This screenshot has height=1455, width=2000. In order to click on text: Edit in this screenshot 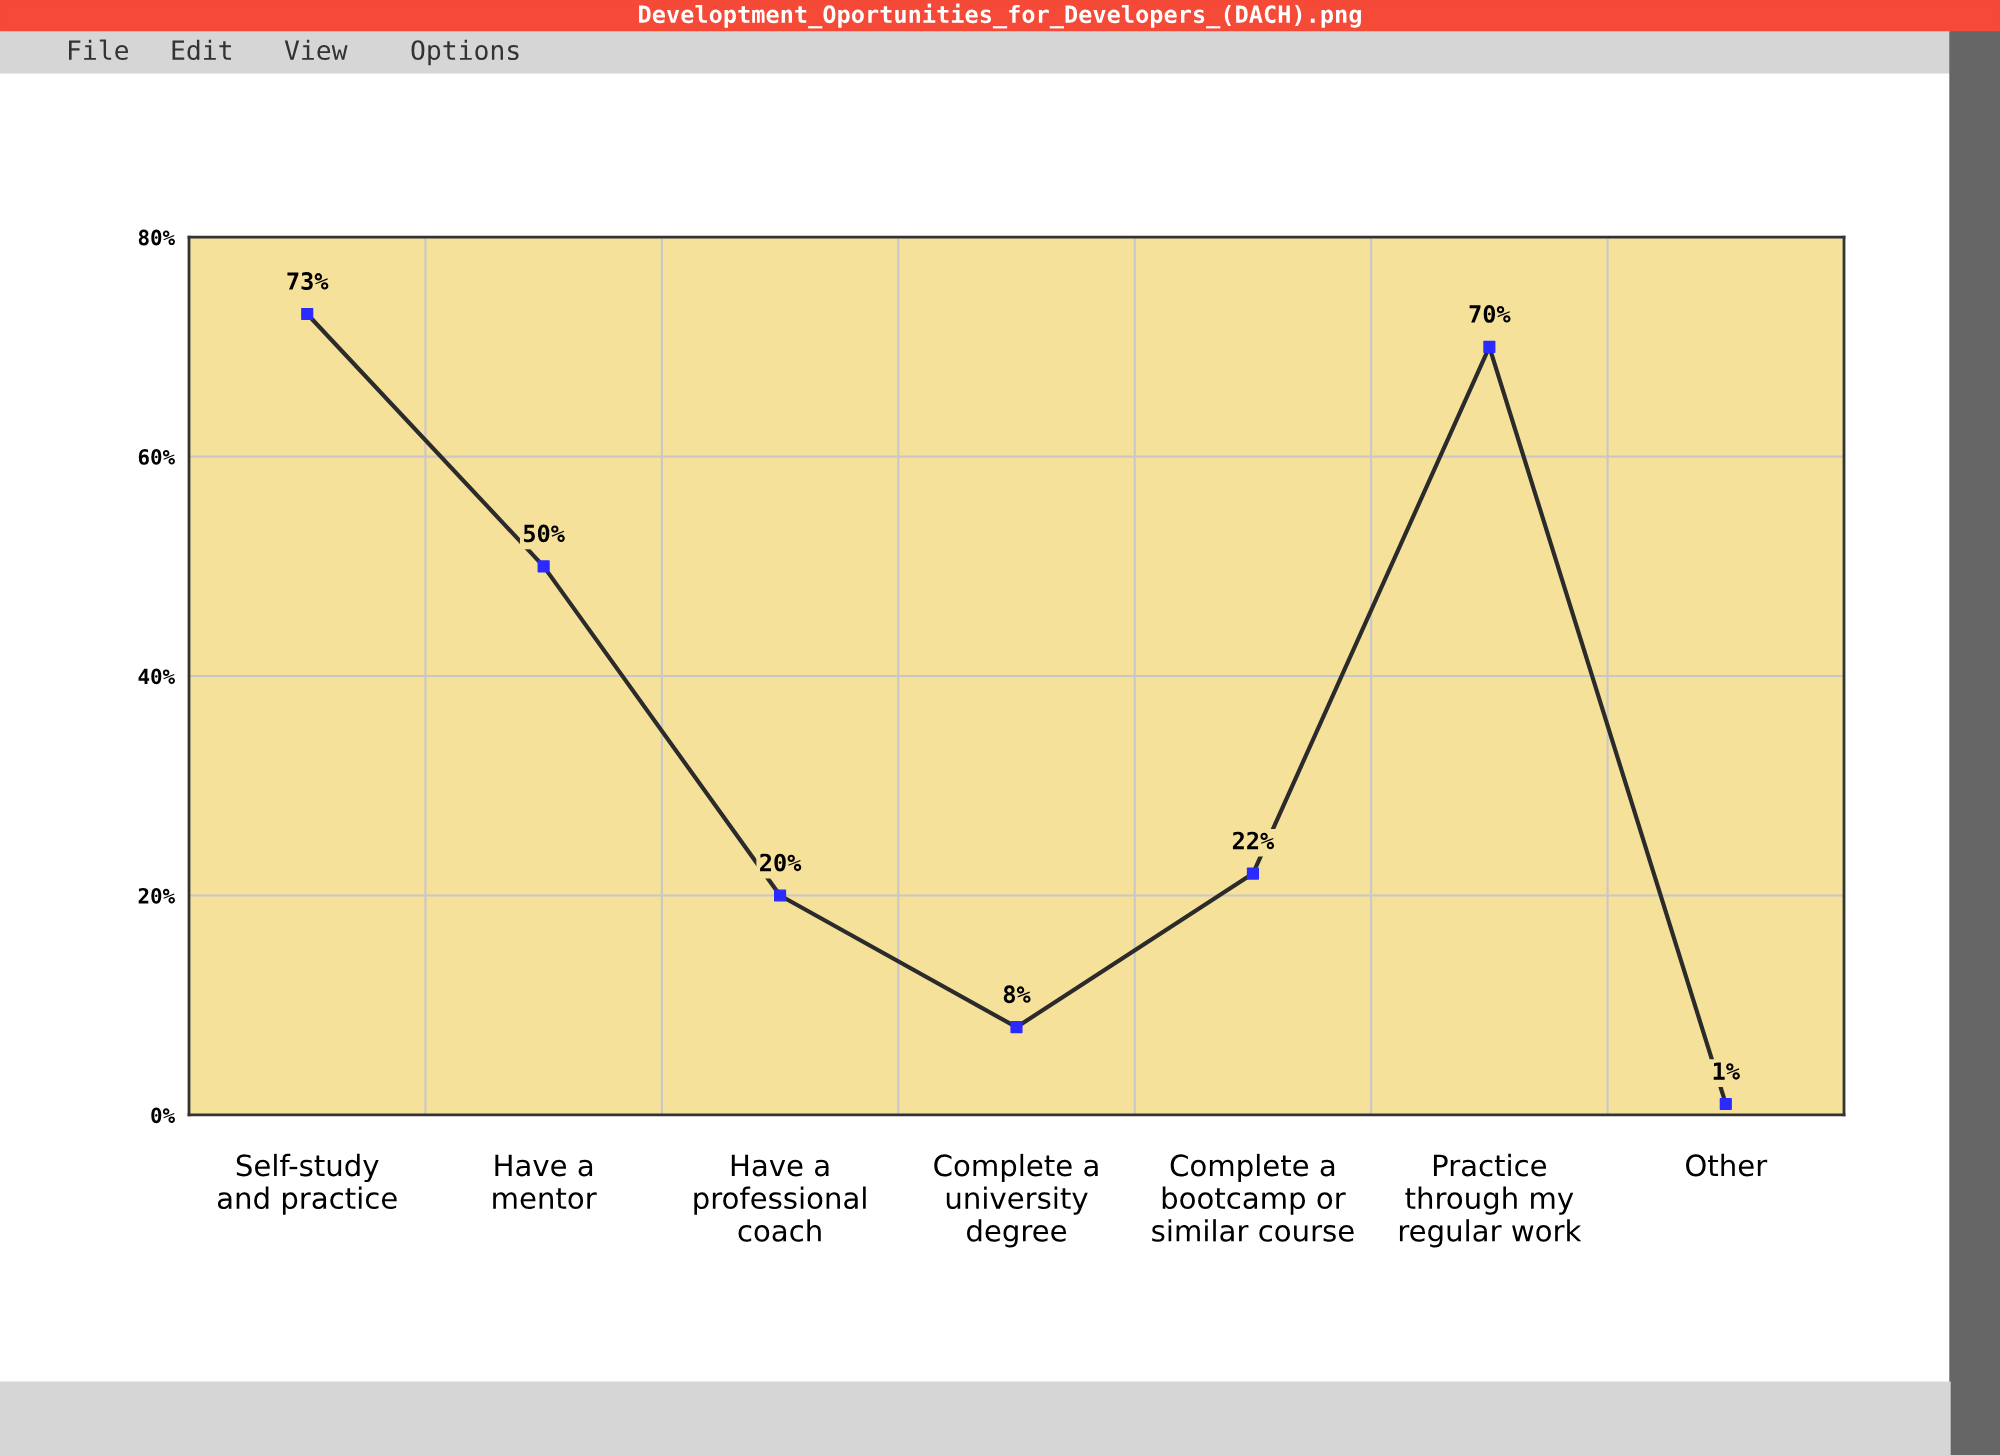, I will do `click(201, 50)`.